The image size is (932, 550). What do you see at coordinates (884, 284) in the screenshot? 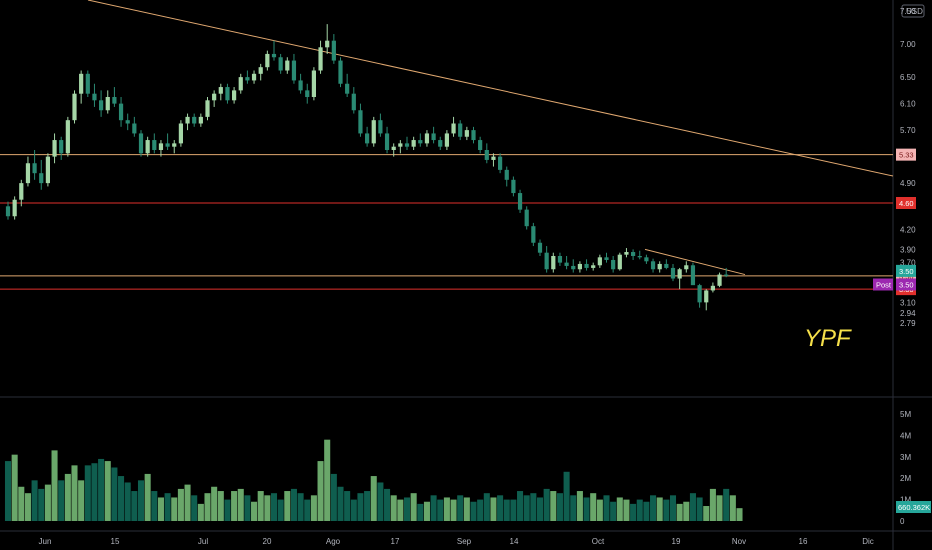
I see `post-prefix-label: Post` at bounding box center [884, 284].